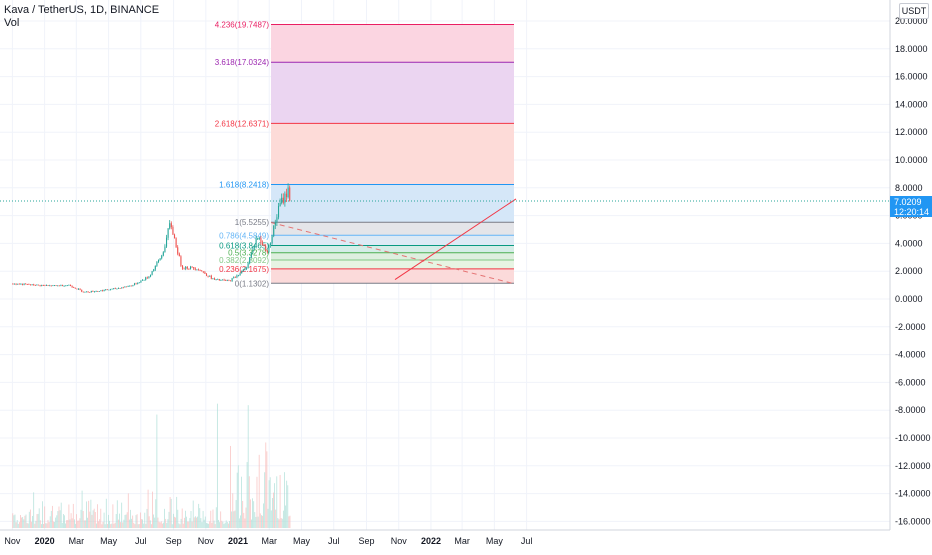 This screenshot has height=555, width=932. I want to click on fib-level-label: 0.786(4.5849), so click(244, 235).